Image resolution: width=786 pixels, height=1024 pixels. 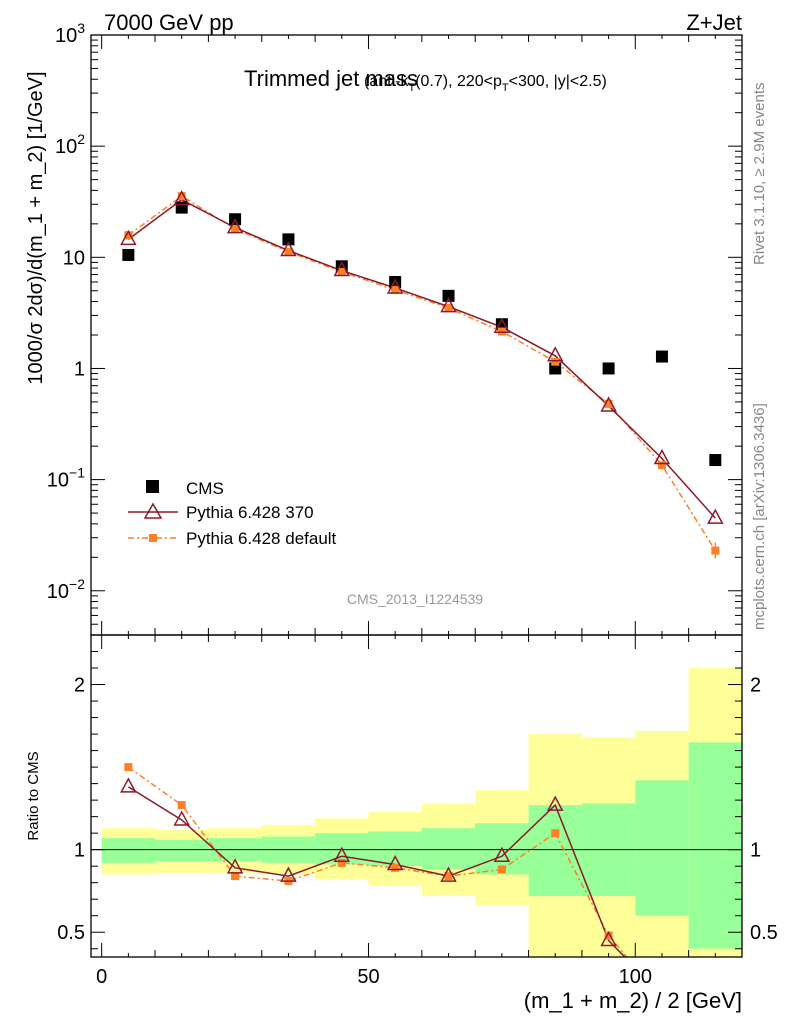 What do you see at coordinates (755, 851) in the screenshot?
I see `ratio-y-tick-label-right: 1` at bounding box center [755, 851].